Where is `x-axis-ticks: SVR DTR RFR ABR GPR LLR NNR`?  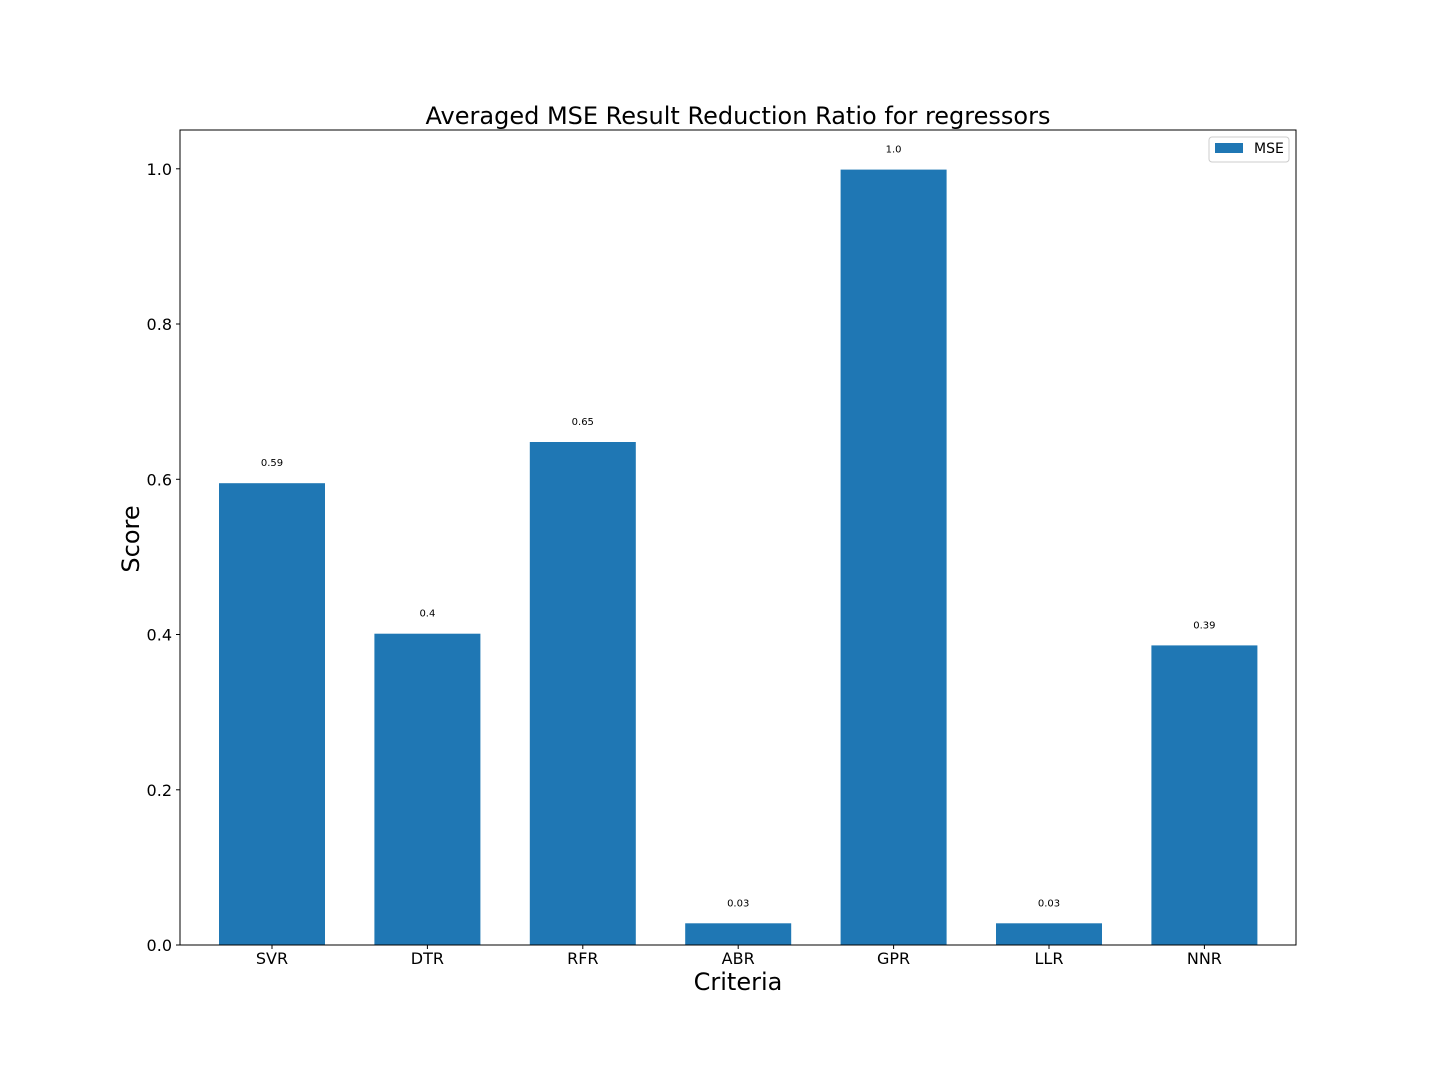 x-axis-ticks: SVR DTR RFR ABR GPR LLR NNR is located at coordinates (739, 956).